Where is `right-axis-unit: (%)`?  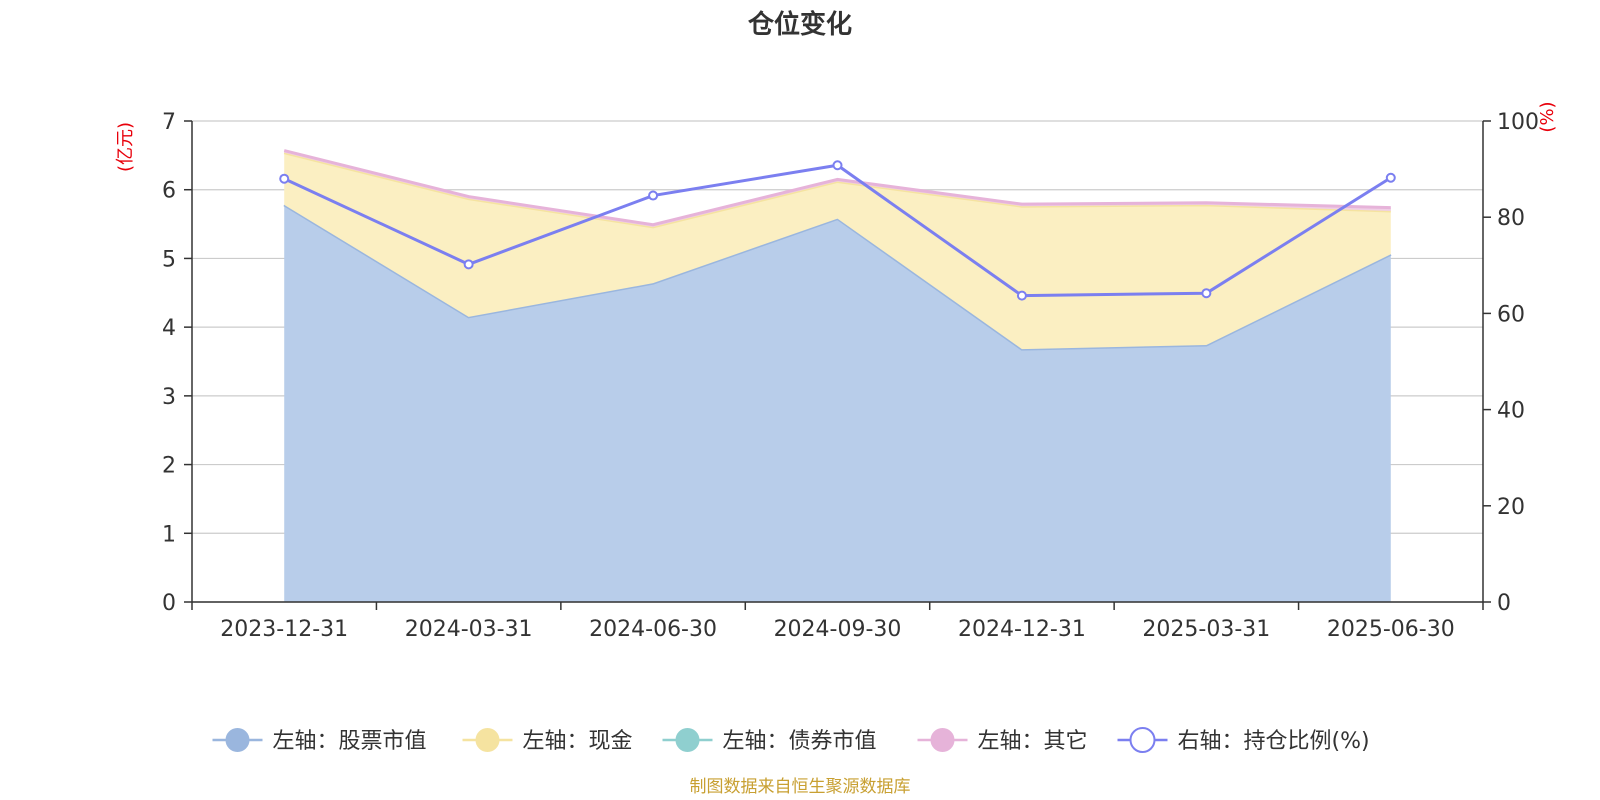
right-axis-unit: (%) is located at coordinates (1547, 116).